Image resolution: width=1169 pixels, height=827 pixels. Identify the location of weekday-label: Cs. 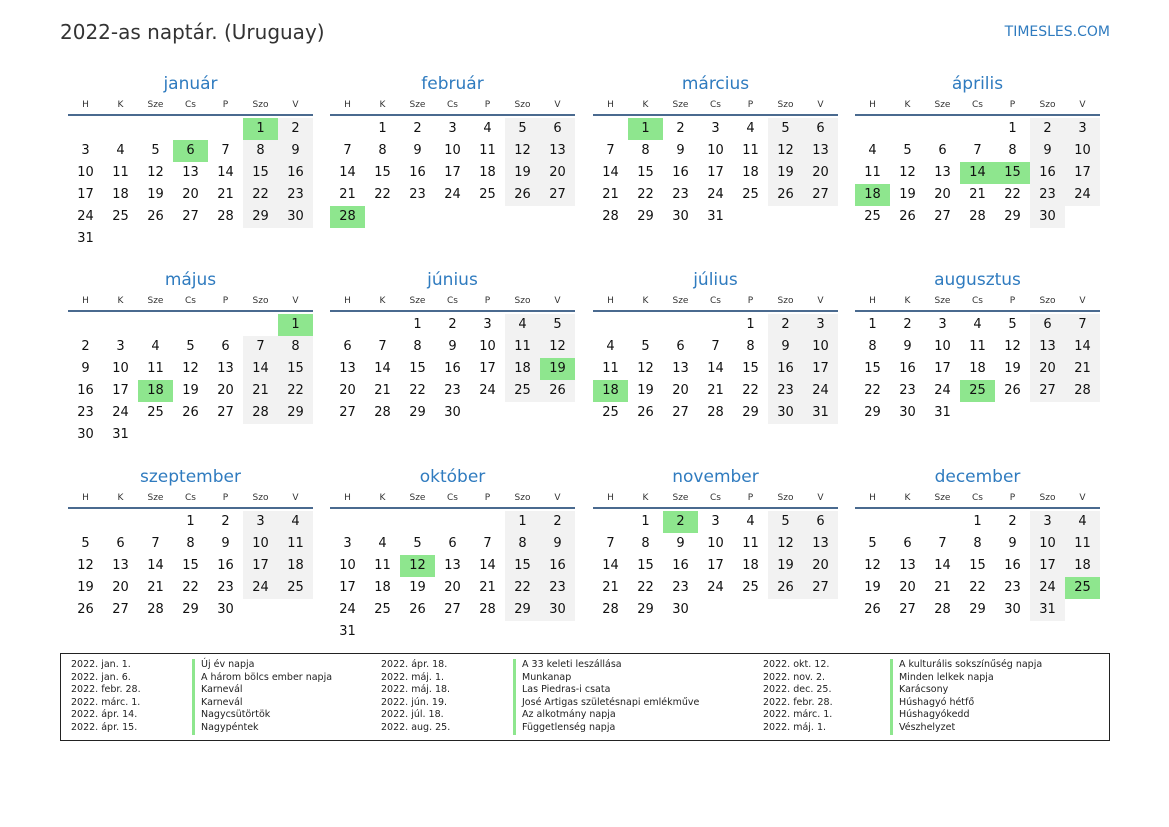
(190, 301).